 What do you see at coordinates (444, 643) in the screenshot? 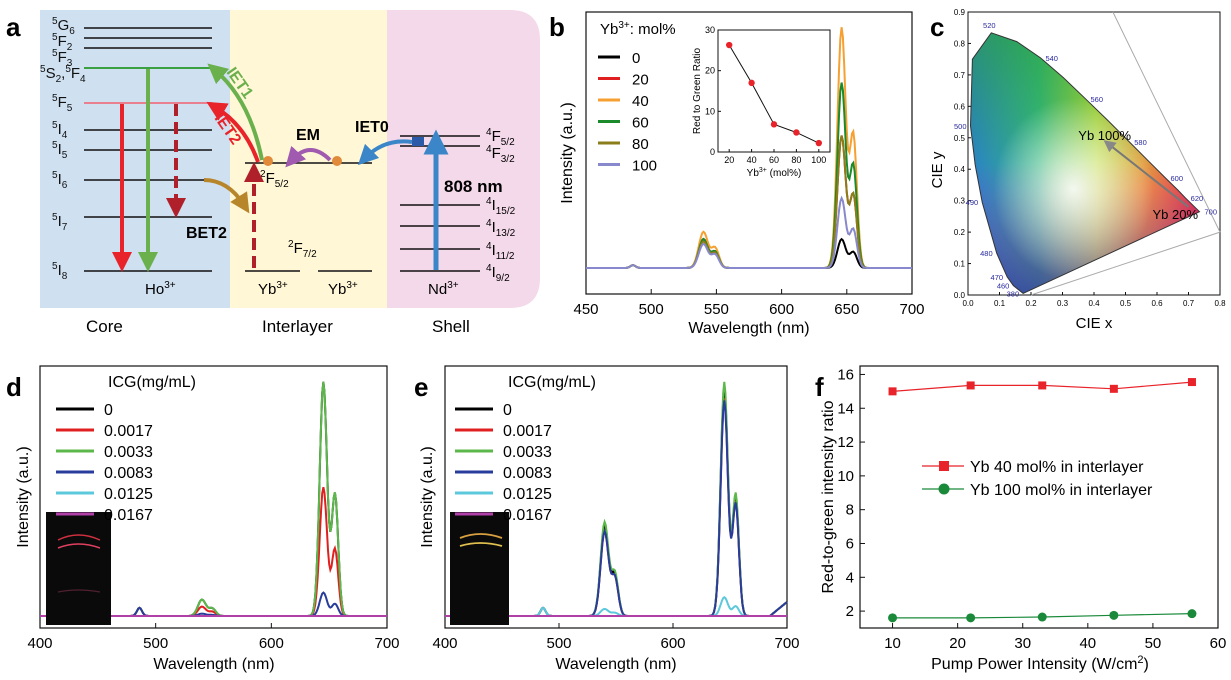
I see `x-tick-label: 400` at bounding box center [444, 643].